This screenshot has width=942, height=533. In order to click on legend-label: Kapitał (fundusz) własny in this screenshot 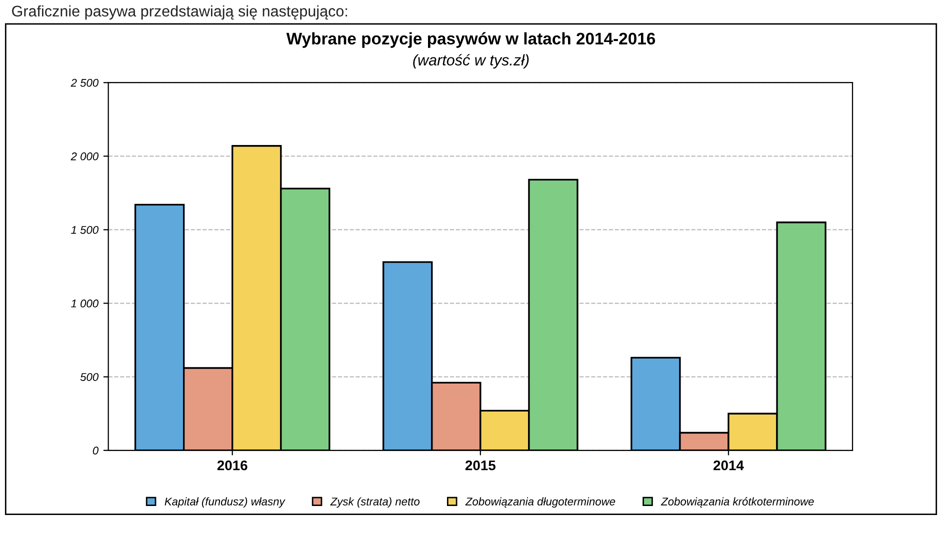, I will do `click(225, 502)`.